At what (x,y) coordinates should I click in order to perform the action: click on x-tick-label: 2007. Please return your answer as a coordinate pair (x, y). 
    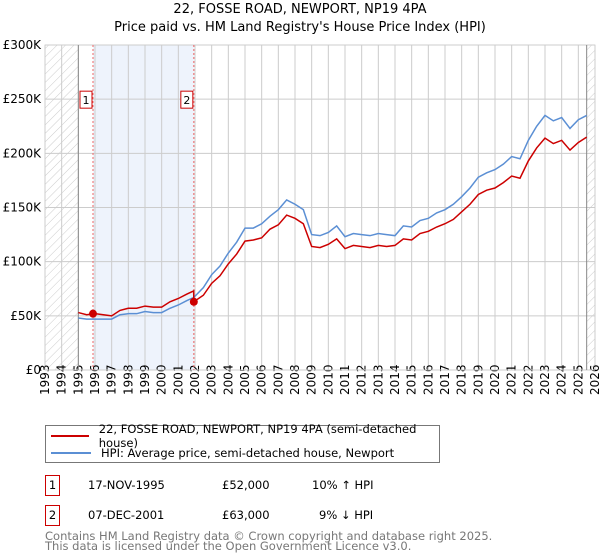
    Looking at the image, I should click on (278, 379).